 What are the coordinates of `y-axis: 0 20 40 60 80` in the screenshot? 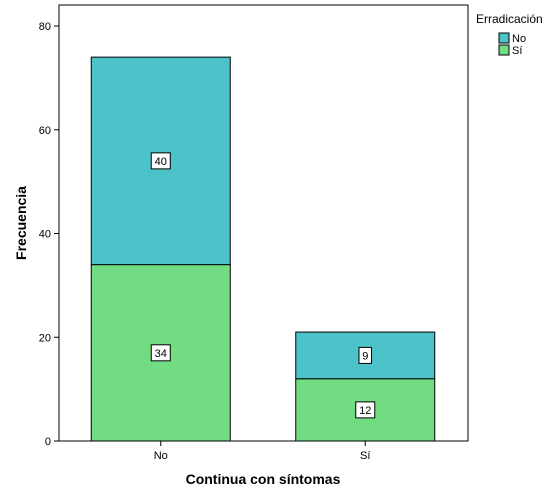 It's located at (49, 234).